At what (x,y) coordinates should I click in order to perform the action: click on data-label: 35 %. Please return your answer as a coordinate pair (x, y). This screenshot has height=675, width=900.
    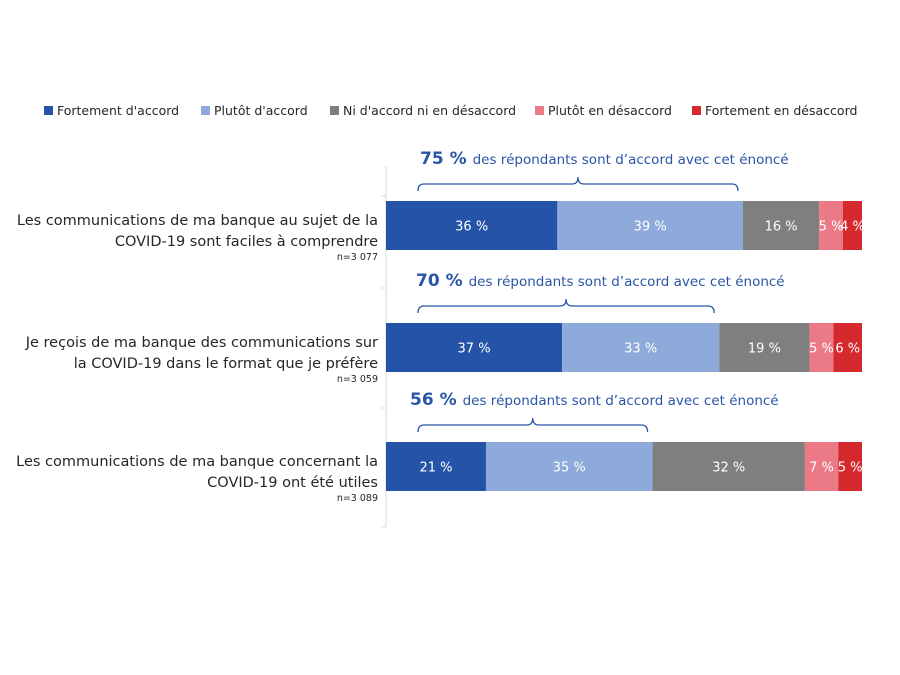
    Looking at the image, I should click on (569, 468).